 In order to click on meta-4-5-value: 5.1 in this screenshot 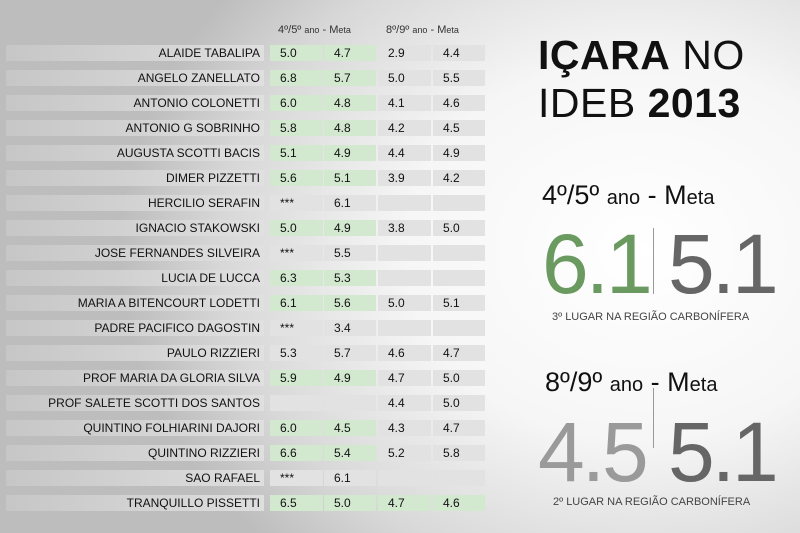, I will do `click(350, 178)`.